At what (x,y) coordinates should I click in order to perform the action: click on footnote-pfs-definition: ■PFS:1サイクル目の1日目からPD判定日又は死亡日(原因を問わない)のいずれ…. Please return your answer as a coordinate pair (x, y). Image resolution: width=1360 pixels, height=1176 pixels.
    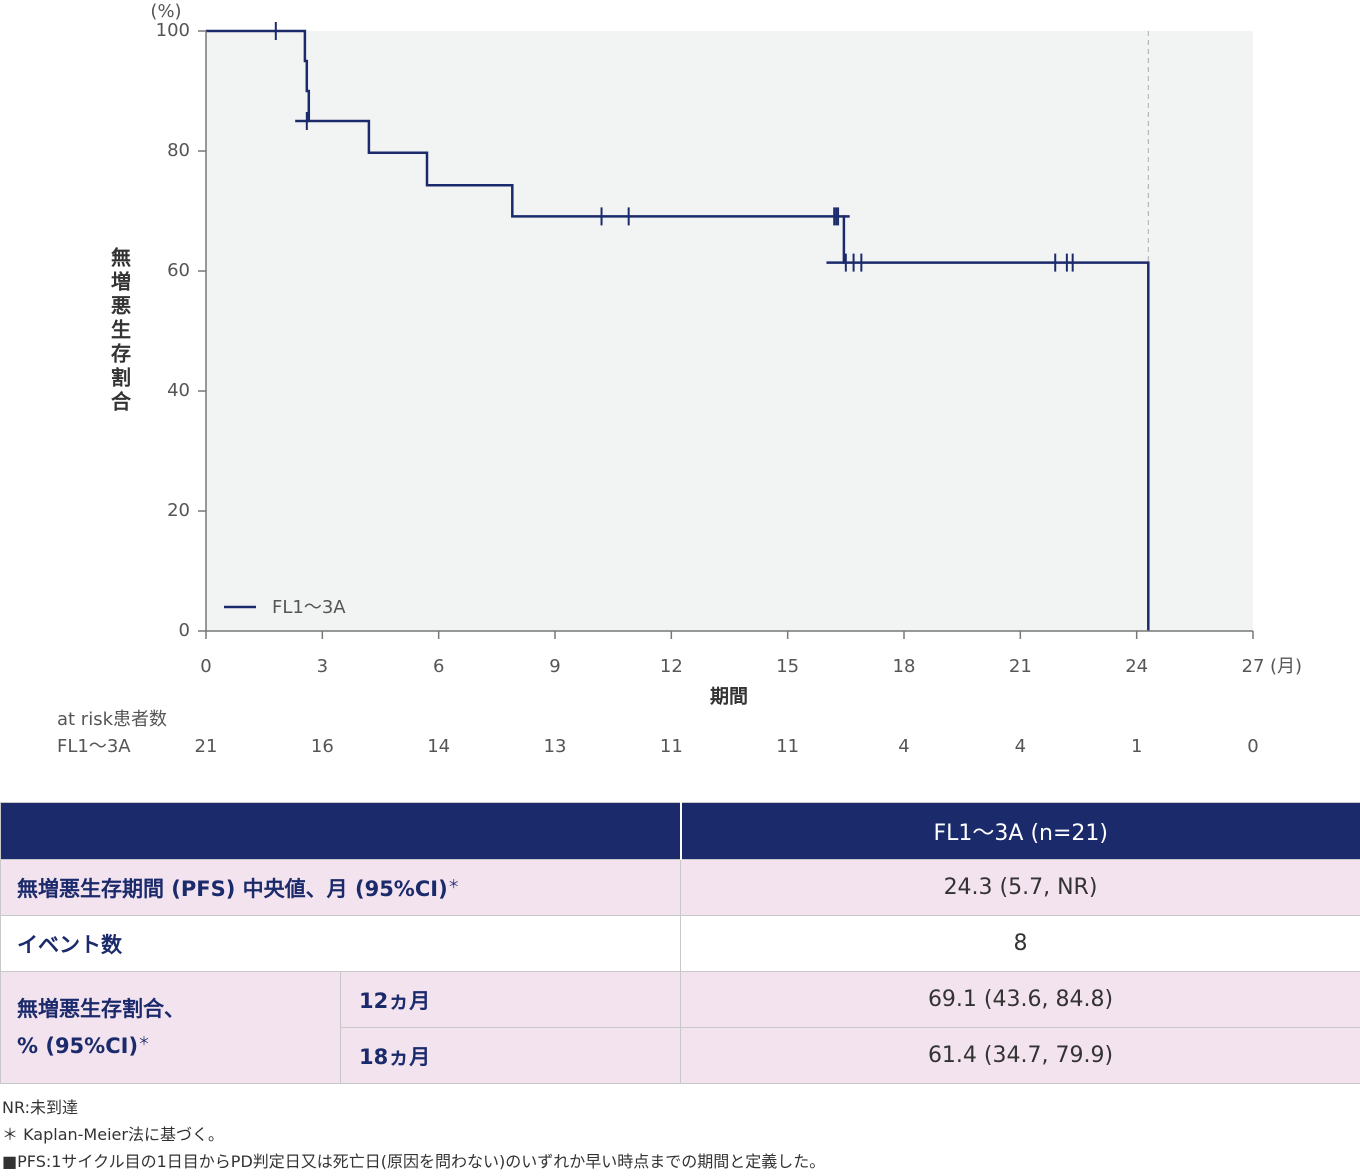
    Looking at the image, I should click on (414, 1161).